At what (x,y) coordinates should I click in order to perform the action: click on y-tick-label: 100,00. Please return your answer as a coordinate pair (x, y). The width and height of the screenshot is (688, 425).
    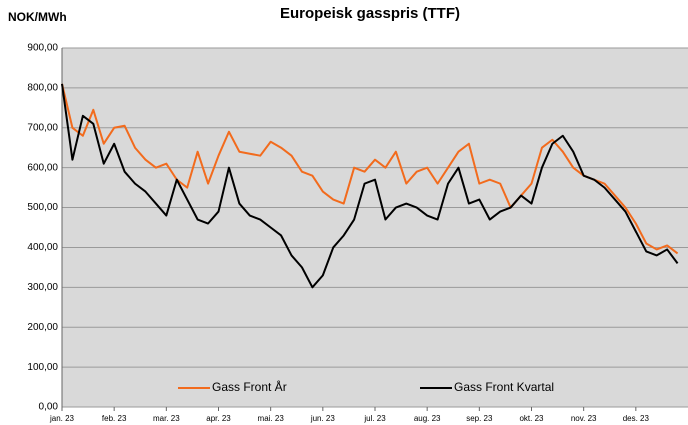
    Looking at the image, I should click on (42, 367).